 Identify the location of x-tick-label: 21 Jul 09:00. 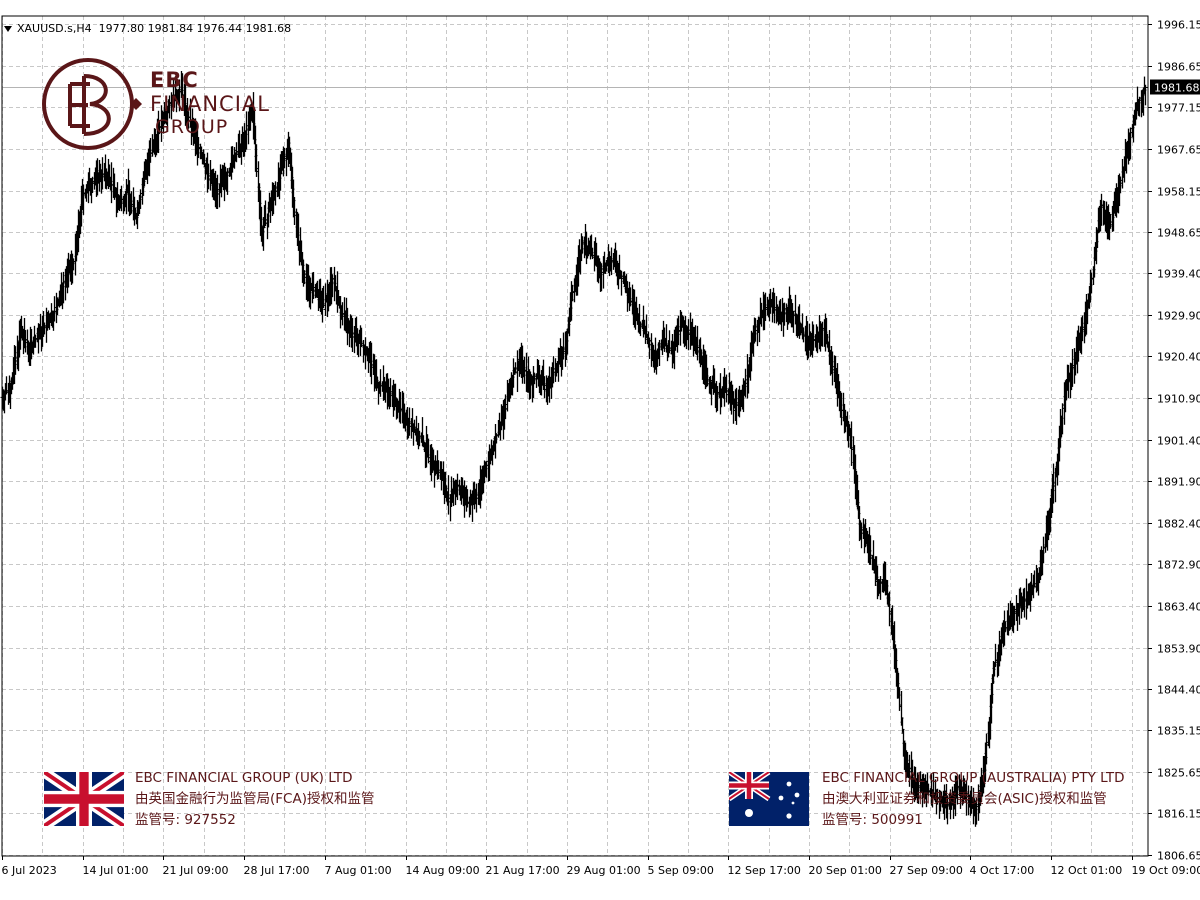
(196, 870).